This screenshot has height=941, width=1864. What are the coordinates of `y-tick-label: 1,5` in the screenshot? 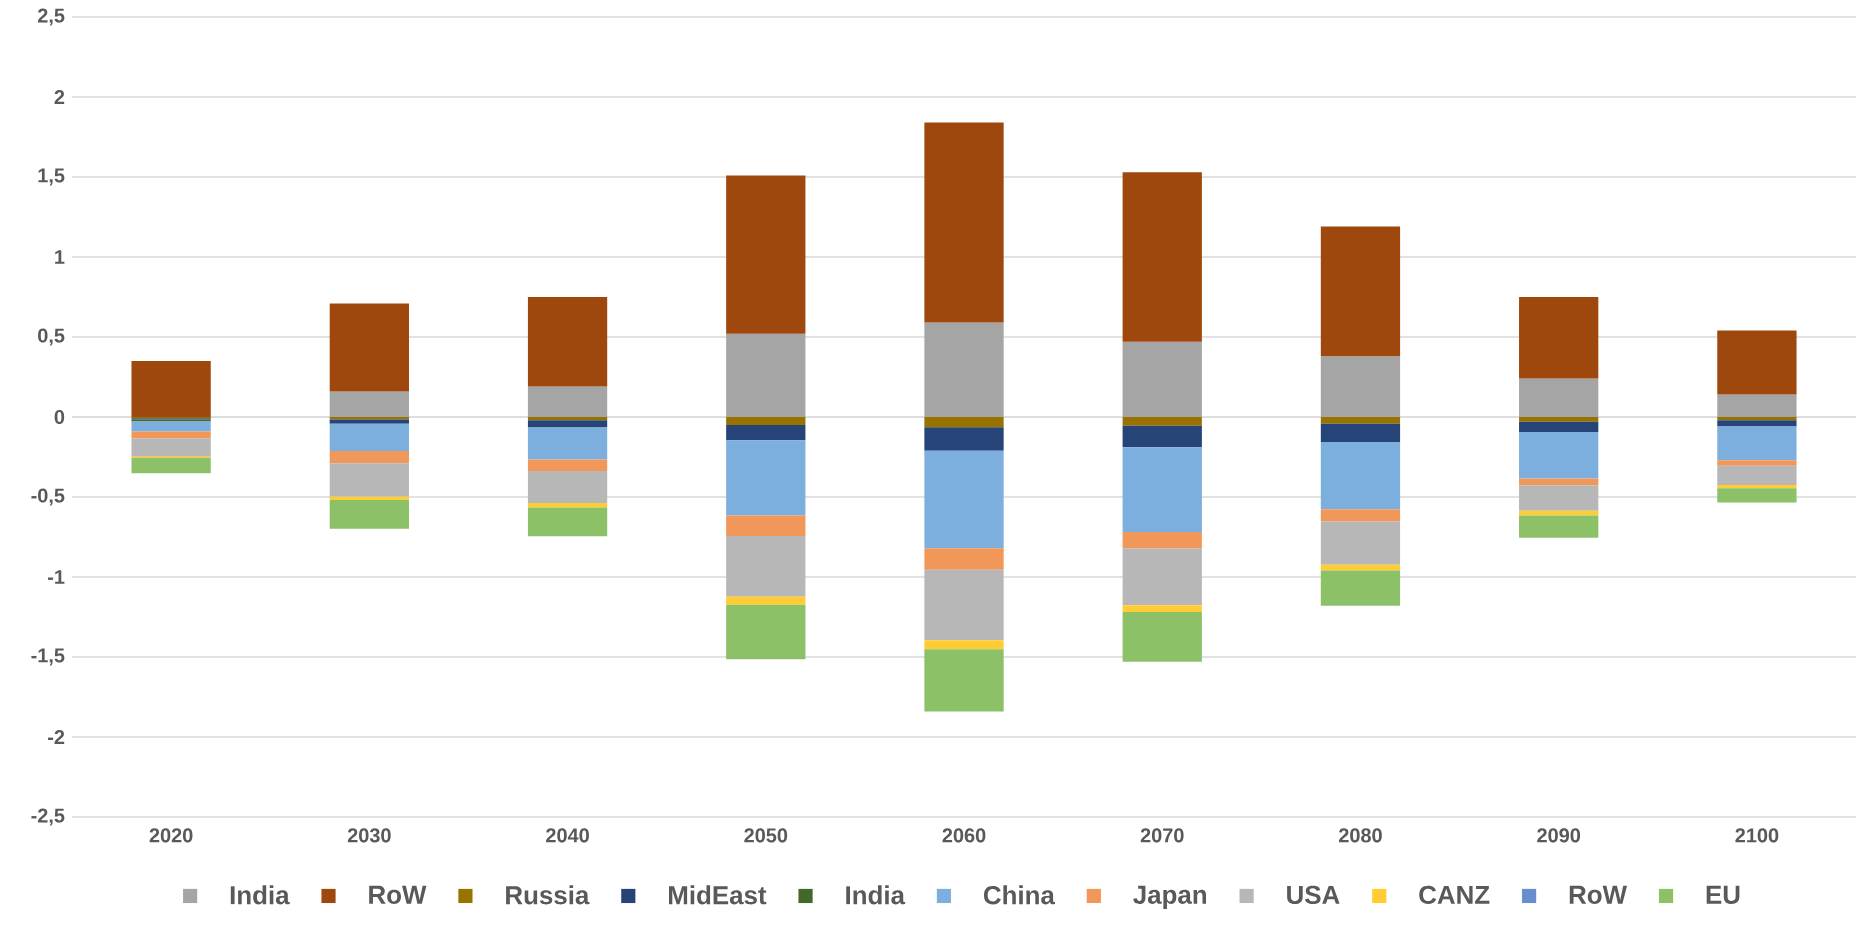 It's located at (51, 177).